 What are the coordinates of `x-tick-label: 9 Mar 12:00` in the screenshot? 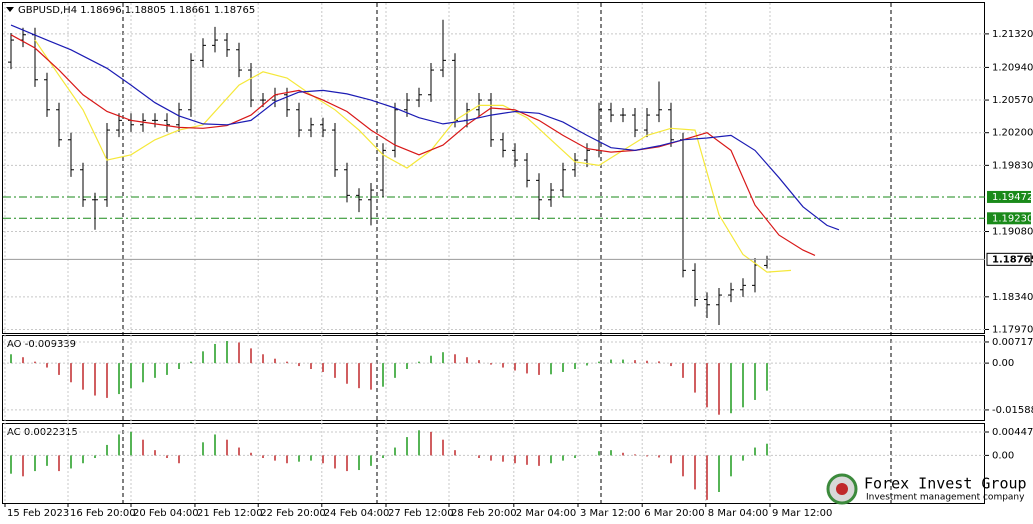 It's located at (802, 513).